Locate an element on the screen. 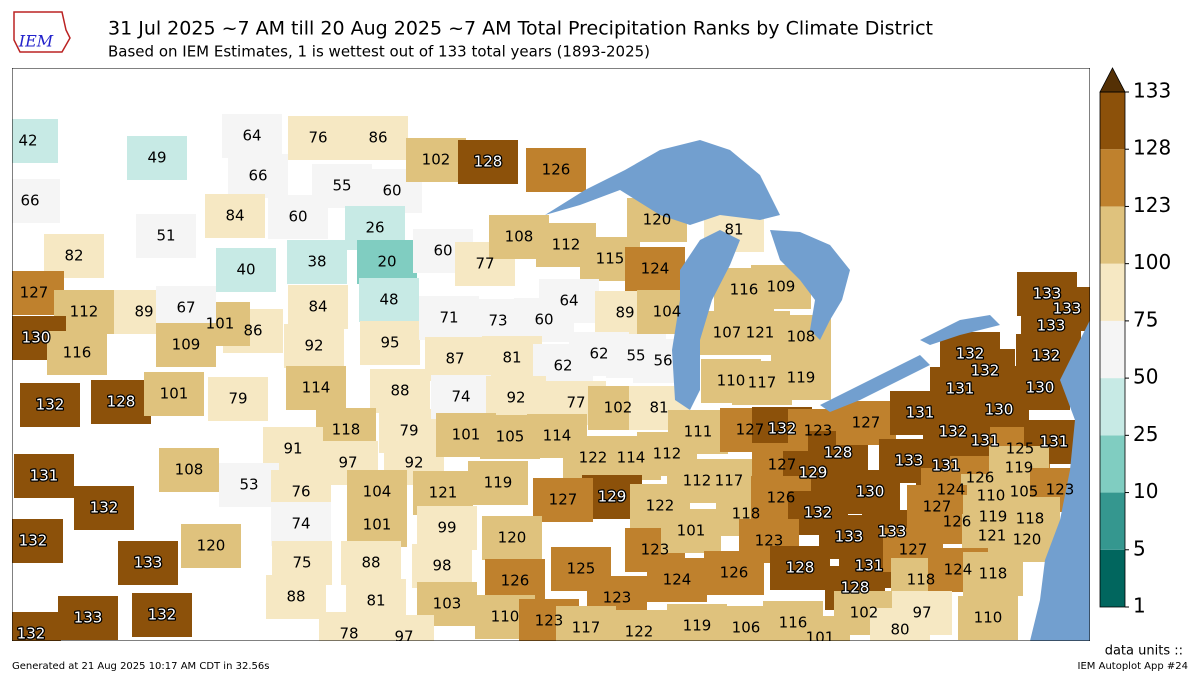 This screenshot has width=1200, height=675. colorbar-tick-label: 128 is located at coordinates (1152, 148).